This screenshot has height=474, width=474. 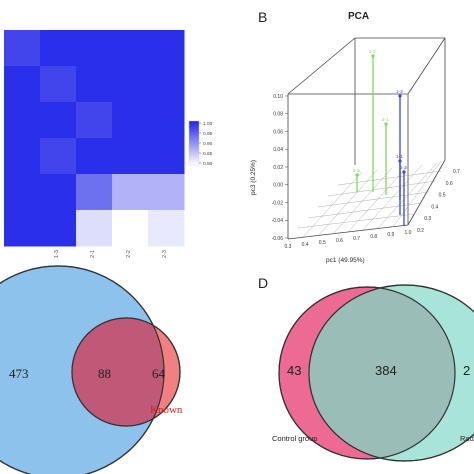 I want to click on pca-depth-tick-label: 0.4, so click(x=434, y=207).